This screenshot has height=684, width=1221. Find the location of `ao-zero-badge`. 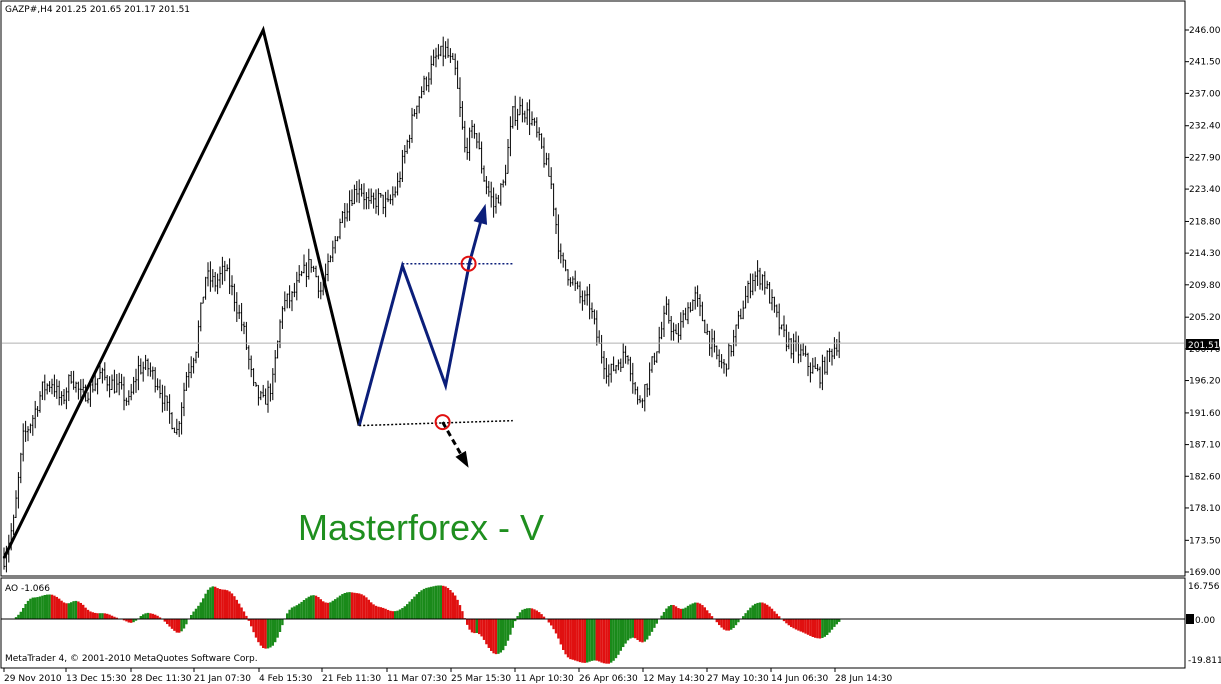

ao-zero-badge is located at coordinates (1190, 619).